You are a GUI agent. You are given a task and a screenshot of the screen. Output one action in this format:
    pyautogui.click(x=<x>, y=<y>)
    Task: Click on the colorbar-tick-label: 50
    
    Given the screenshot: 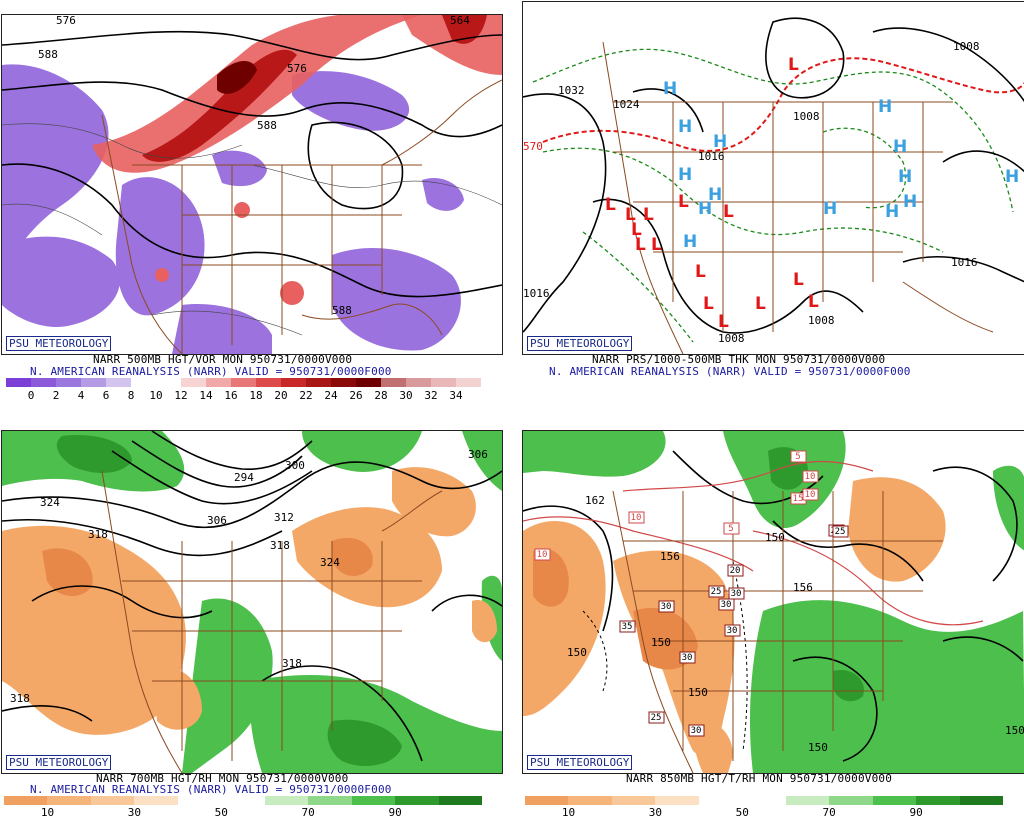 What is the action you would take?
    pyautogui.click(x=742, y=812)
    